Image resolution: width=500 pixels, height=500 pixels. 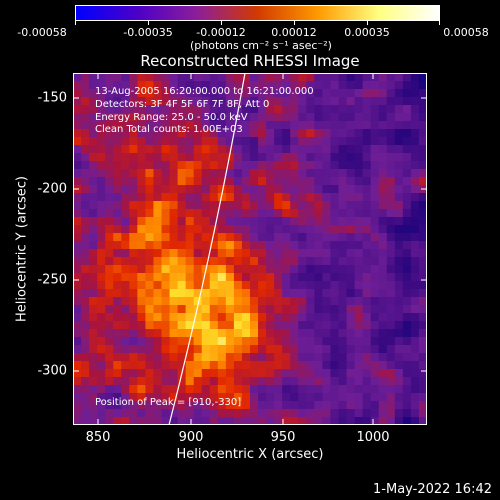 What do you see at coordinates (182, 104) in the screenshot?
I see `info-detectors: Detectors: 3F 4F 5F 6F 7F 8F, Att 0` at bounding box center [182, 104].